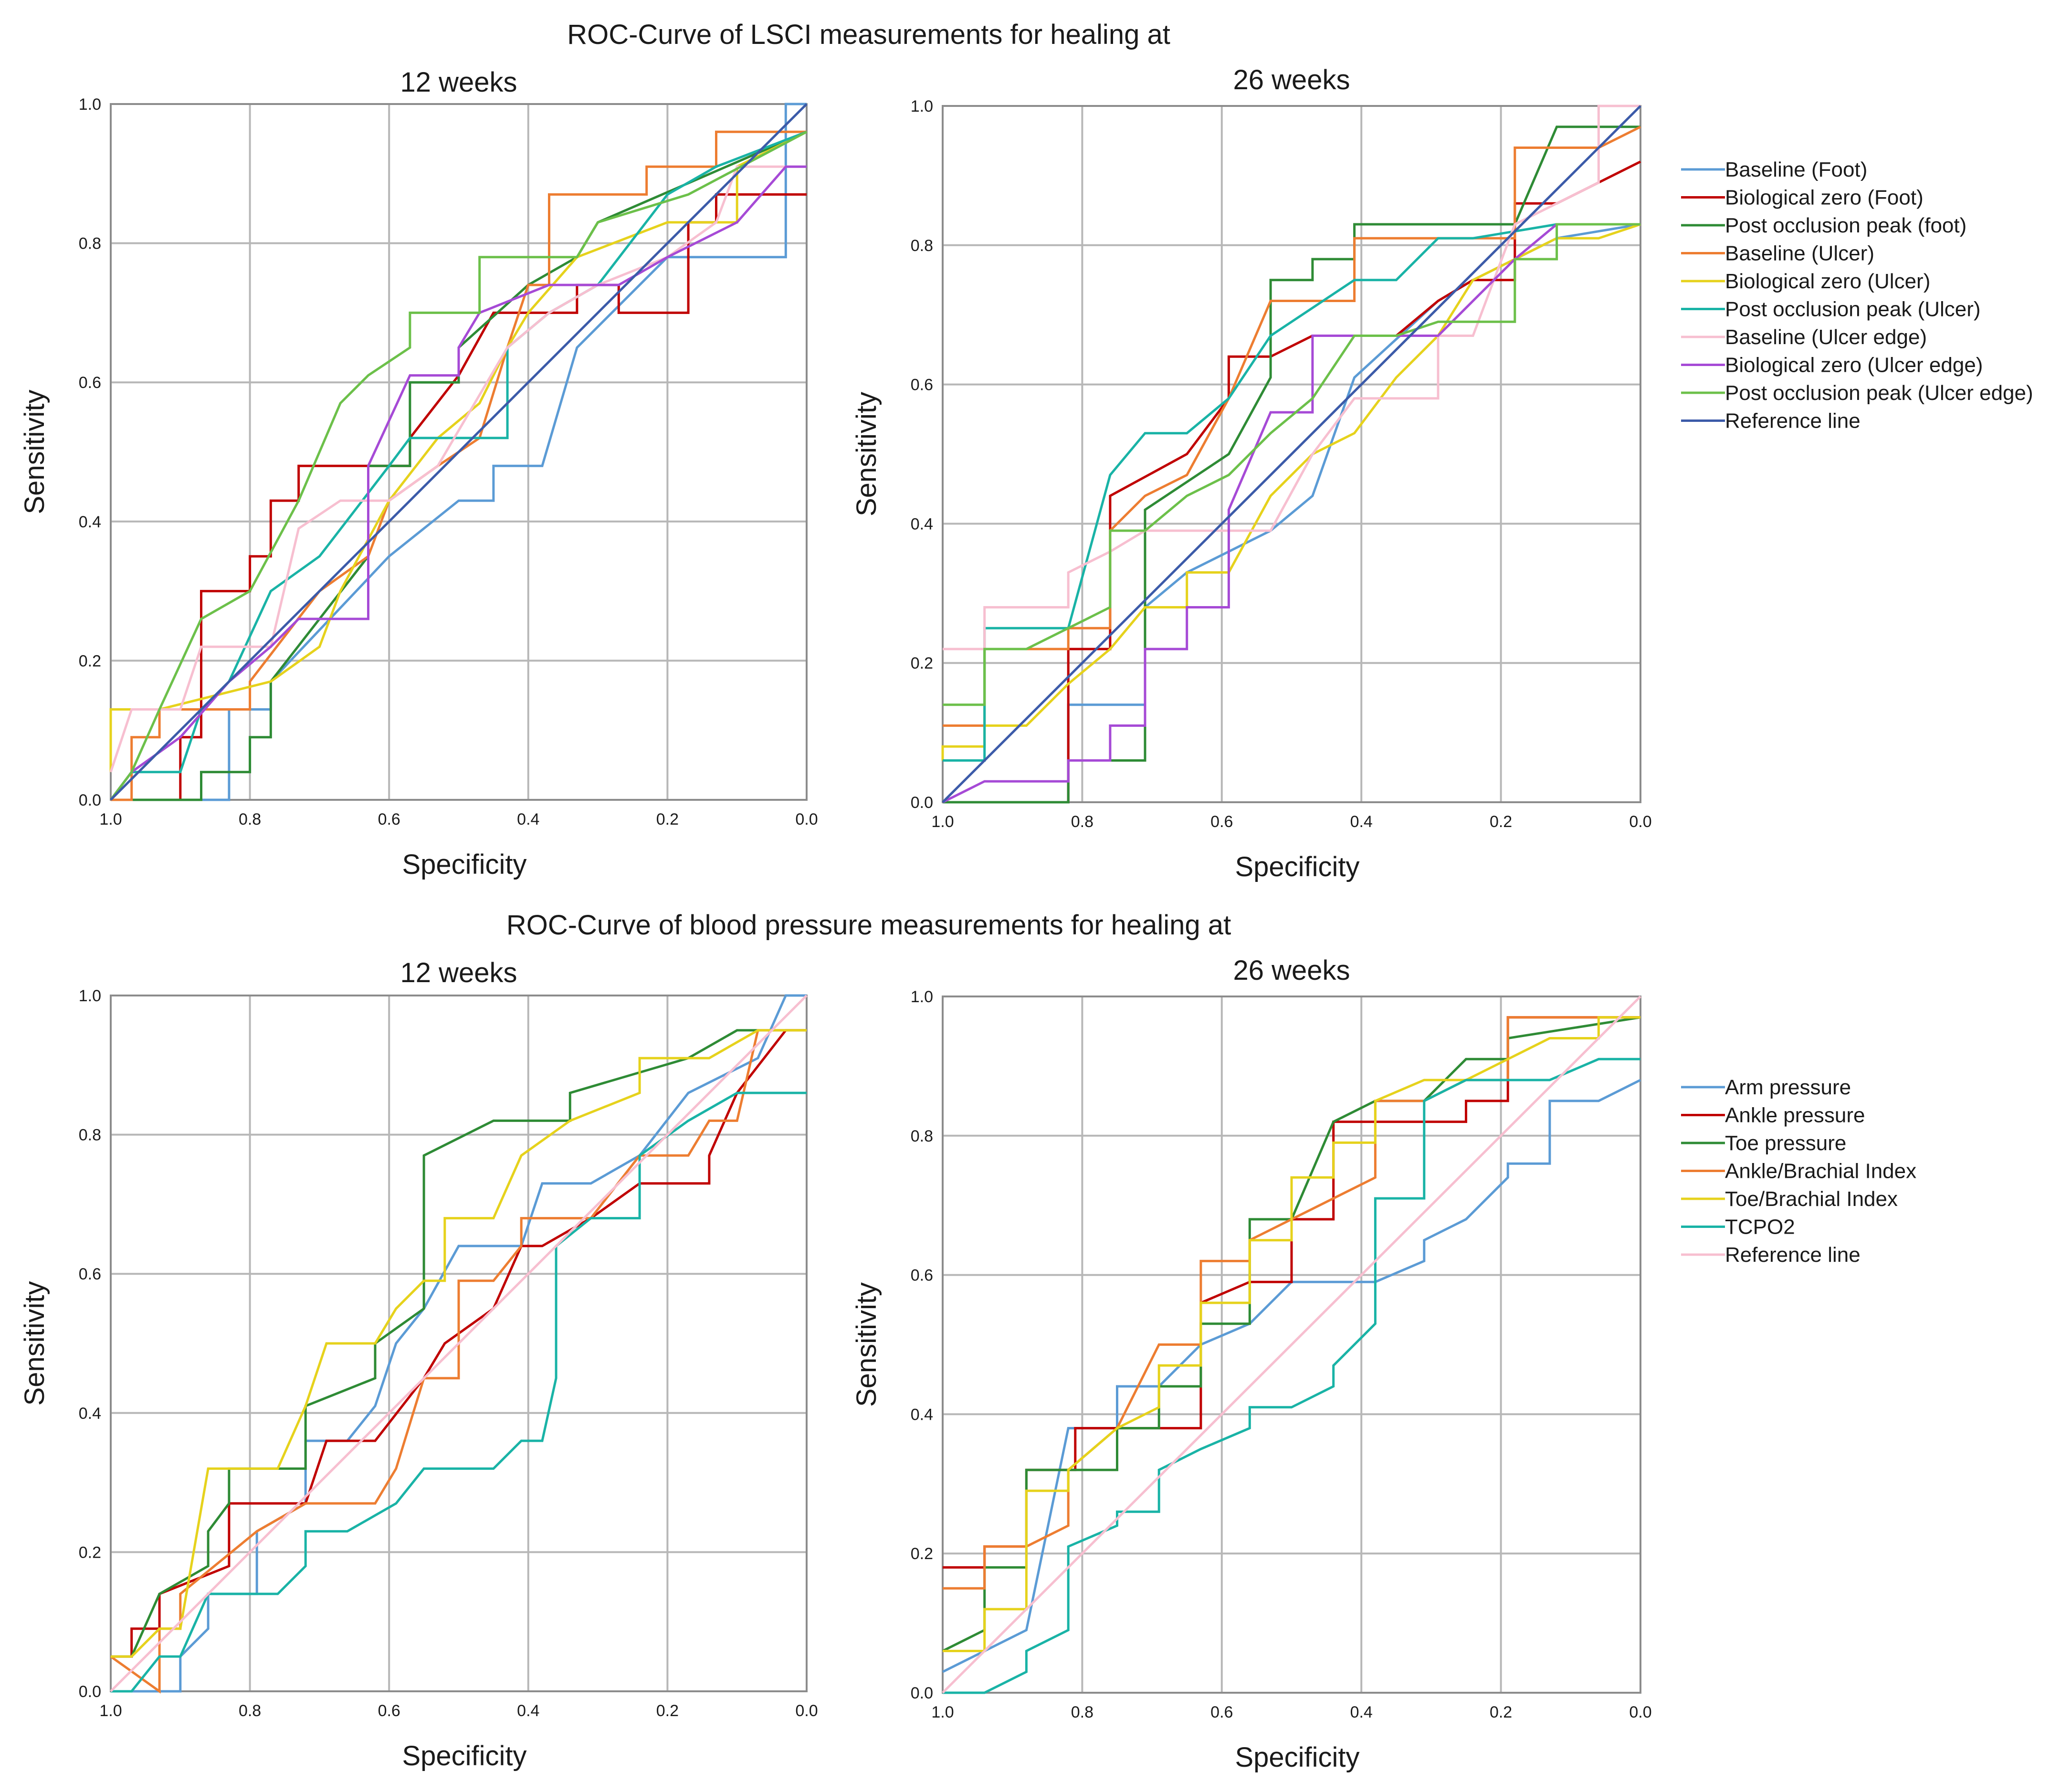 The image size is (2071, 1792). What do you see at coordinates (459, 82) in the screenshot?
I see `chart-title: 12 weeks` at bounding box center [459, 82].